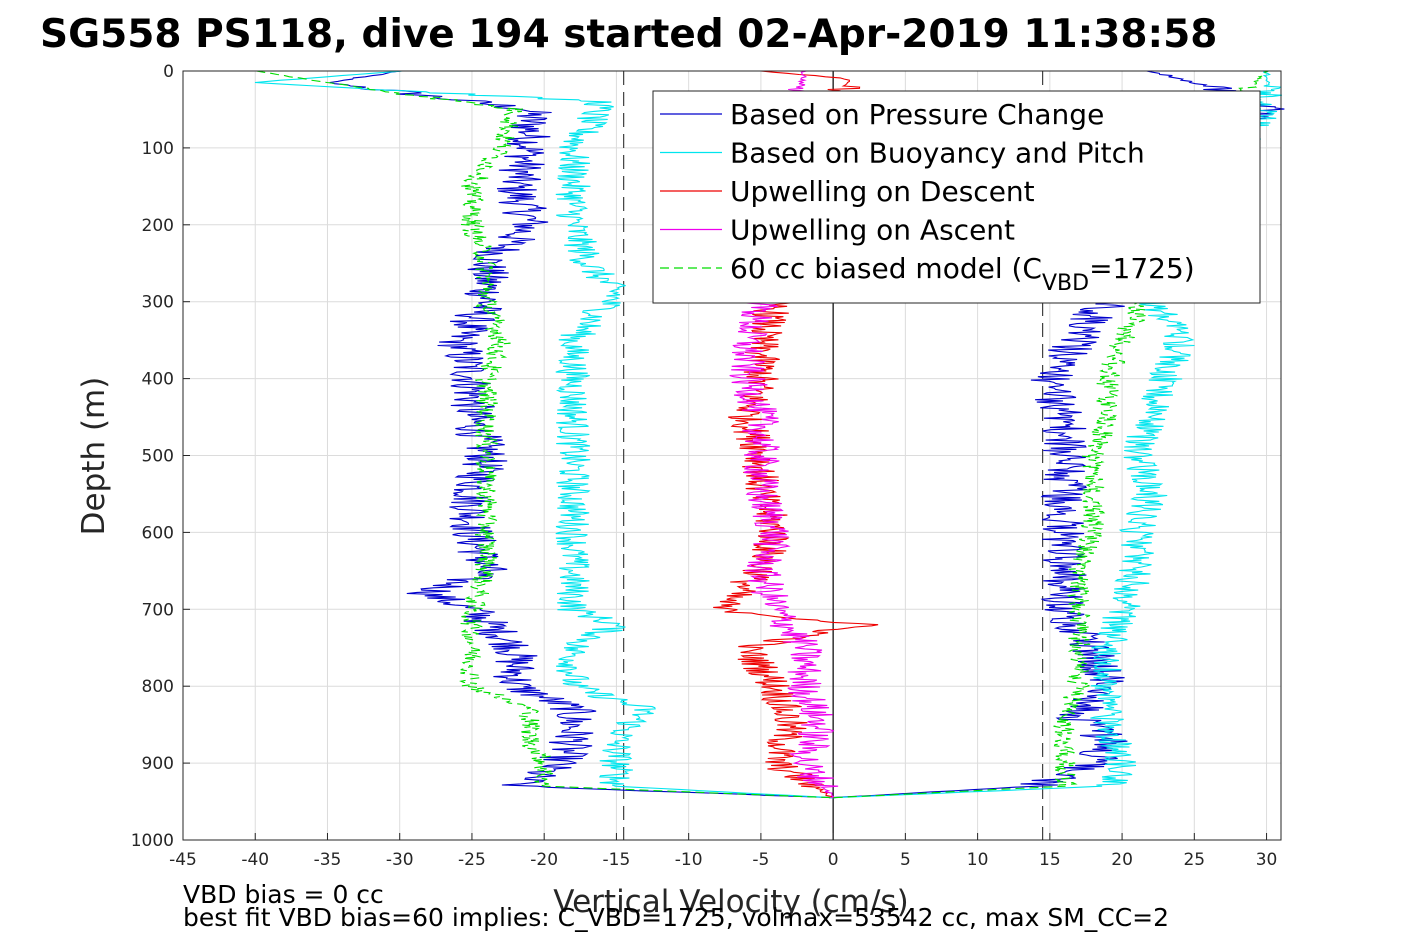 Image resolution: width=1417 pixels, height=945 pixels. Describe the element at coordinates (730, 902) in the screenshot. I see `x-axis-label: Vertical Velocity (cm/s)` at that location.